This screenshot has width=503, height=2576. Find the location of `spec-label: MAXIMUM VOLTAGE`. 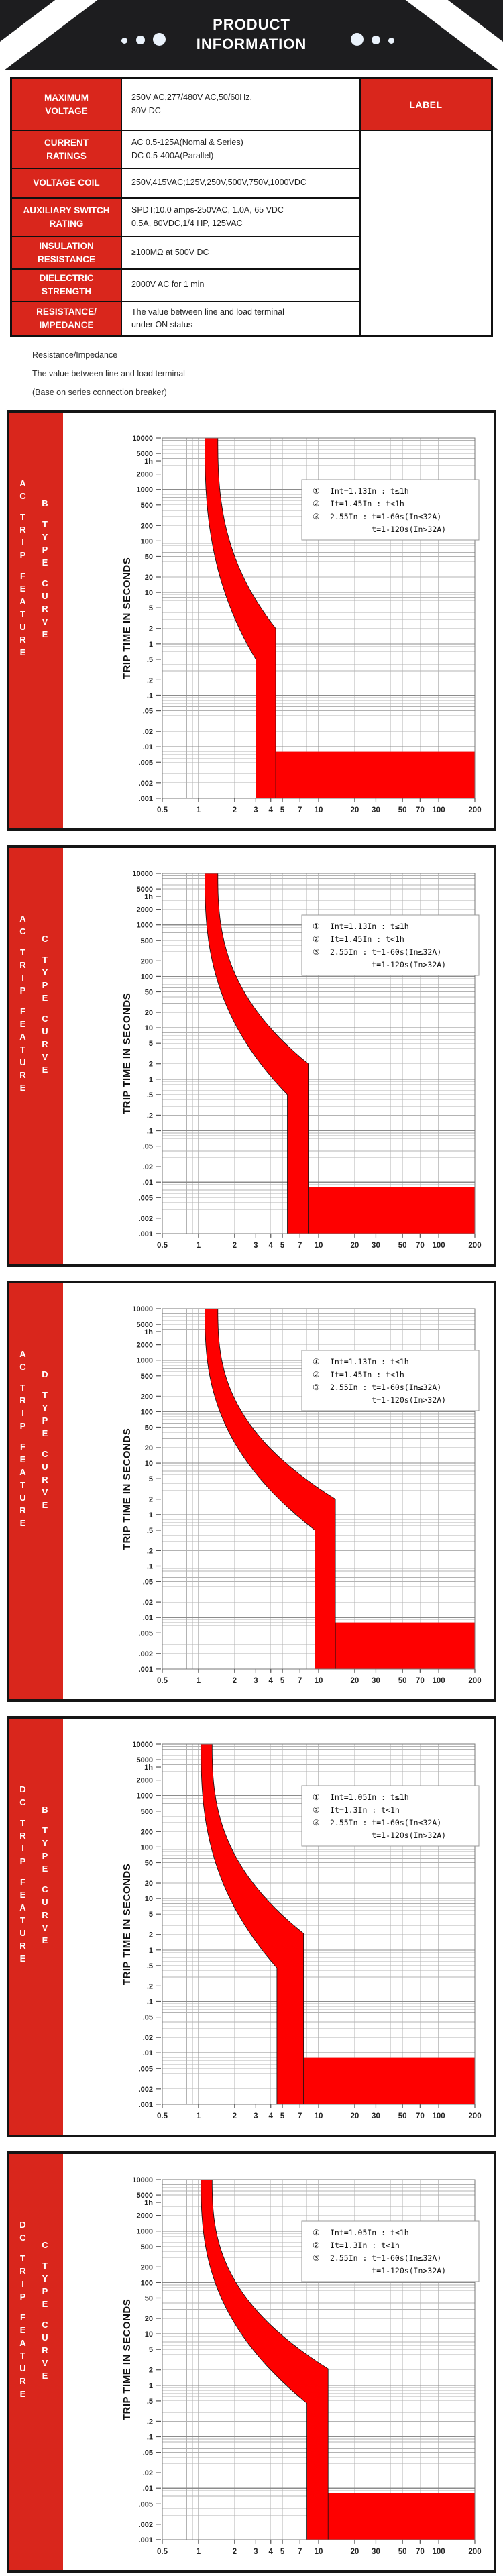

spec-label: MAXIMUM VOLTAGE is located at coordinates (66, 104).